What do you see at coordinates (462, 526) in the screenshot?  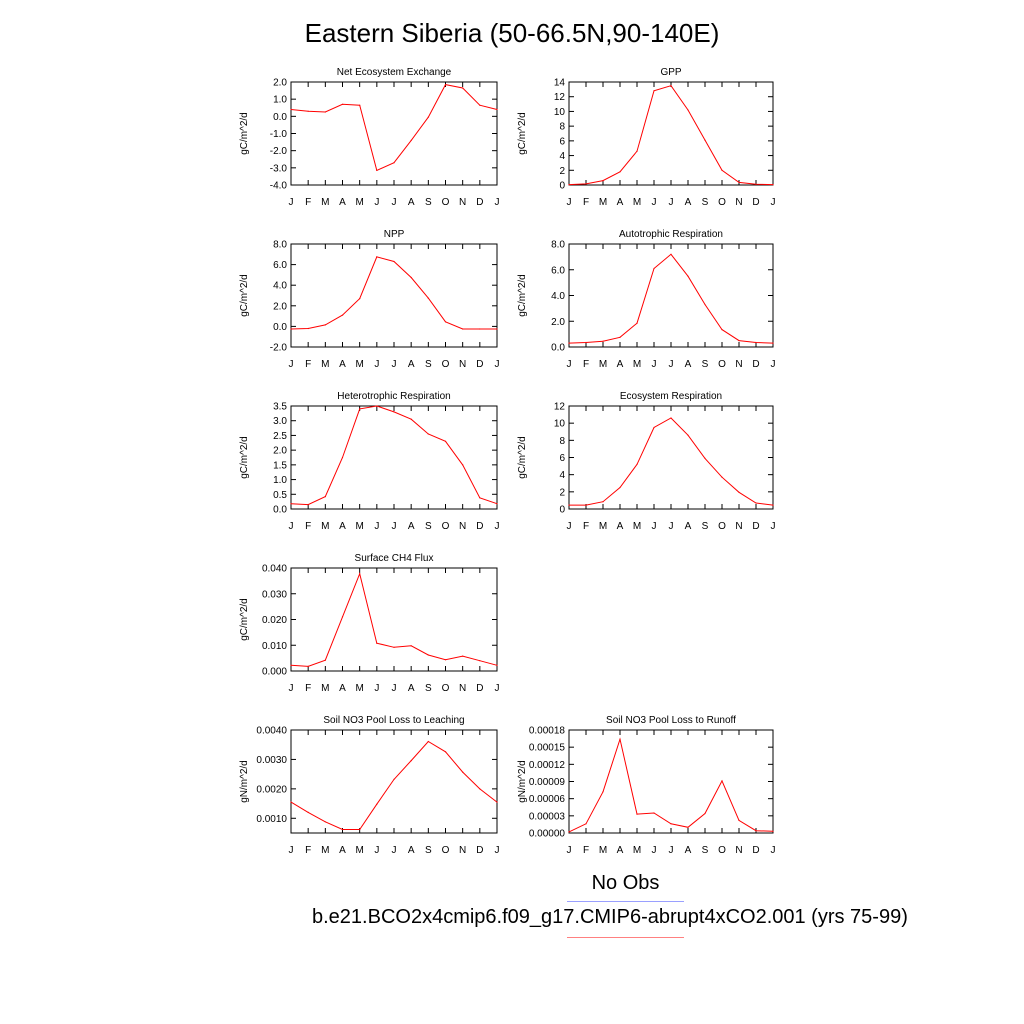 I see `x-tick-label: N` at bounding box center [462, 526].